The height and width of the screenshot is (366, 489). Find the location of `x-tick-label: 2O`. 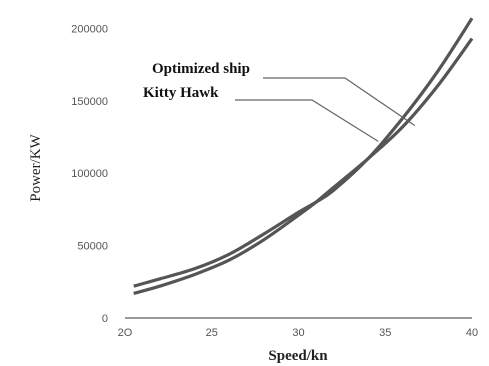

x-tick-label: 2O is located at coordinates (125, 333).